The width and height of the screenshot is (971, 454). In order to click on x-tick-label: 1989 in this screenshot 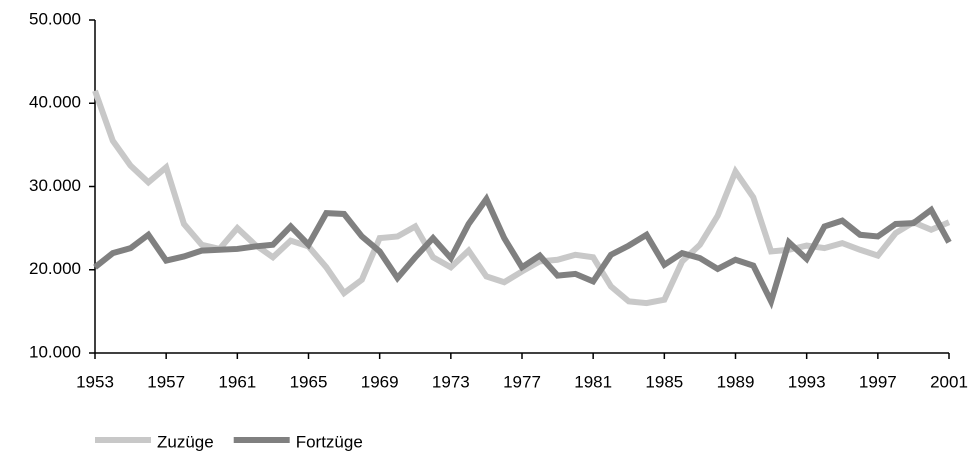, I will do `click(736, 381)`.